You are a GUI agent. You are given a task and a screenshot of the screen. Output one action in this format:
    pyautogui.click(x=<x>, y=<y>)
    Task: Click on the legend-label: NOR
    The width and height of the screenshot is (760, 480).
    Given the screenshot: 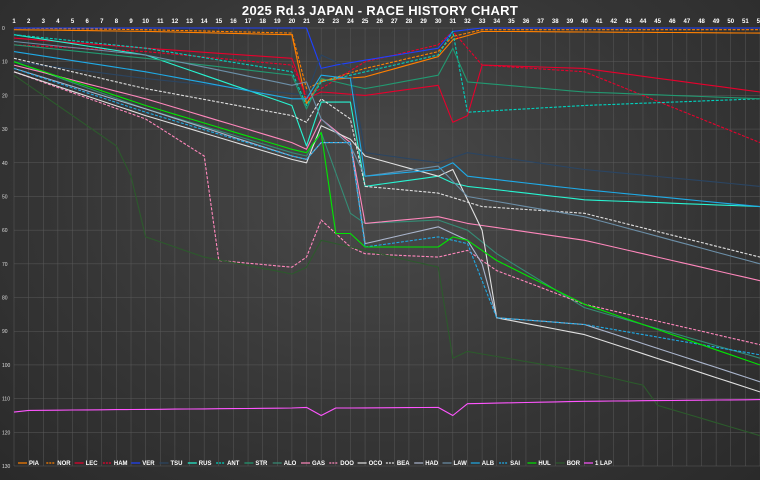 What is the action you would take?
    pyautogui.click(x=64, y=464)
    